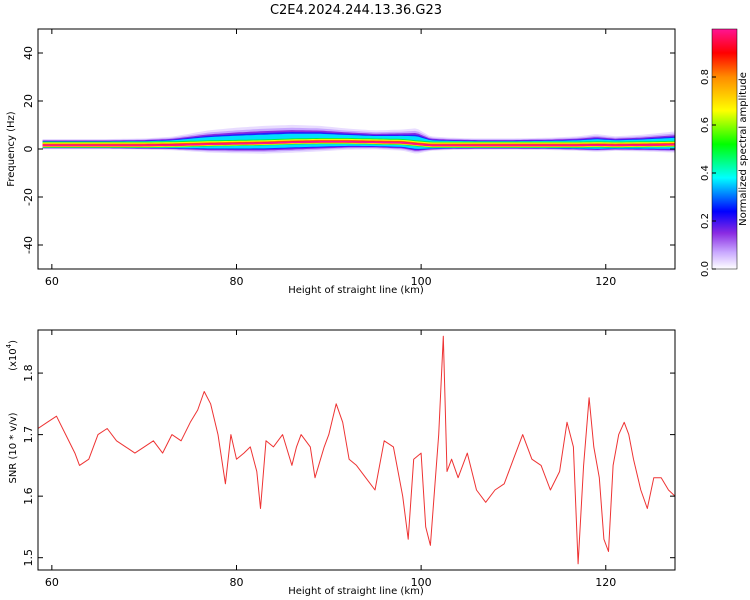 The image size is (750, 600). I want to click on snr-y-tick-label: 1.7, so click(28, 435).